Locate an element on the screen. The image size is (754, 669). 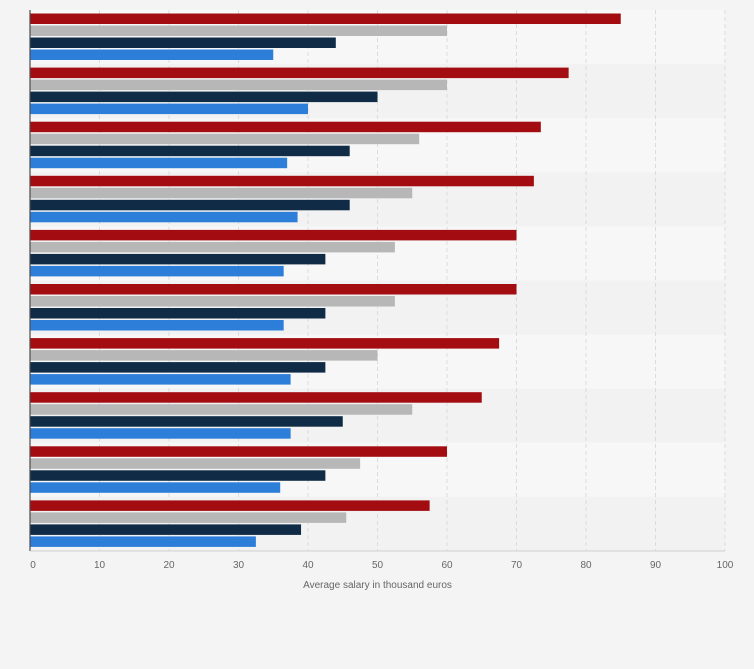
x-tick-label: 30 is located at coordinates (239, 565).